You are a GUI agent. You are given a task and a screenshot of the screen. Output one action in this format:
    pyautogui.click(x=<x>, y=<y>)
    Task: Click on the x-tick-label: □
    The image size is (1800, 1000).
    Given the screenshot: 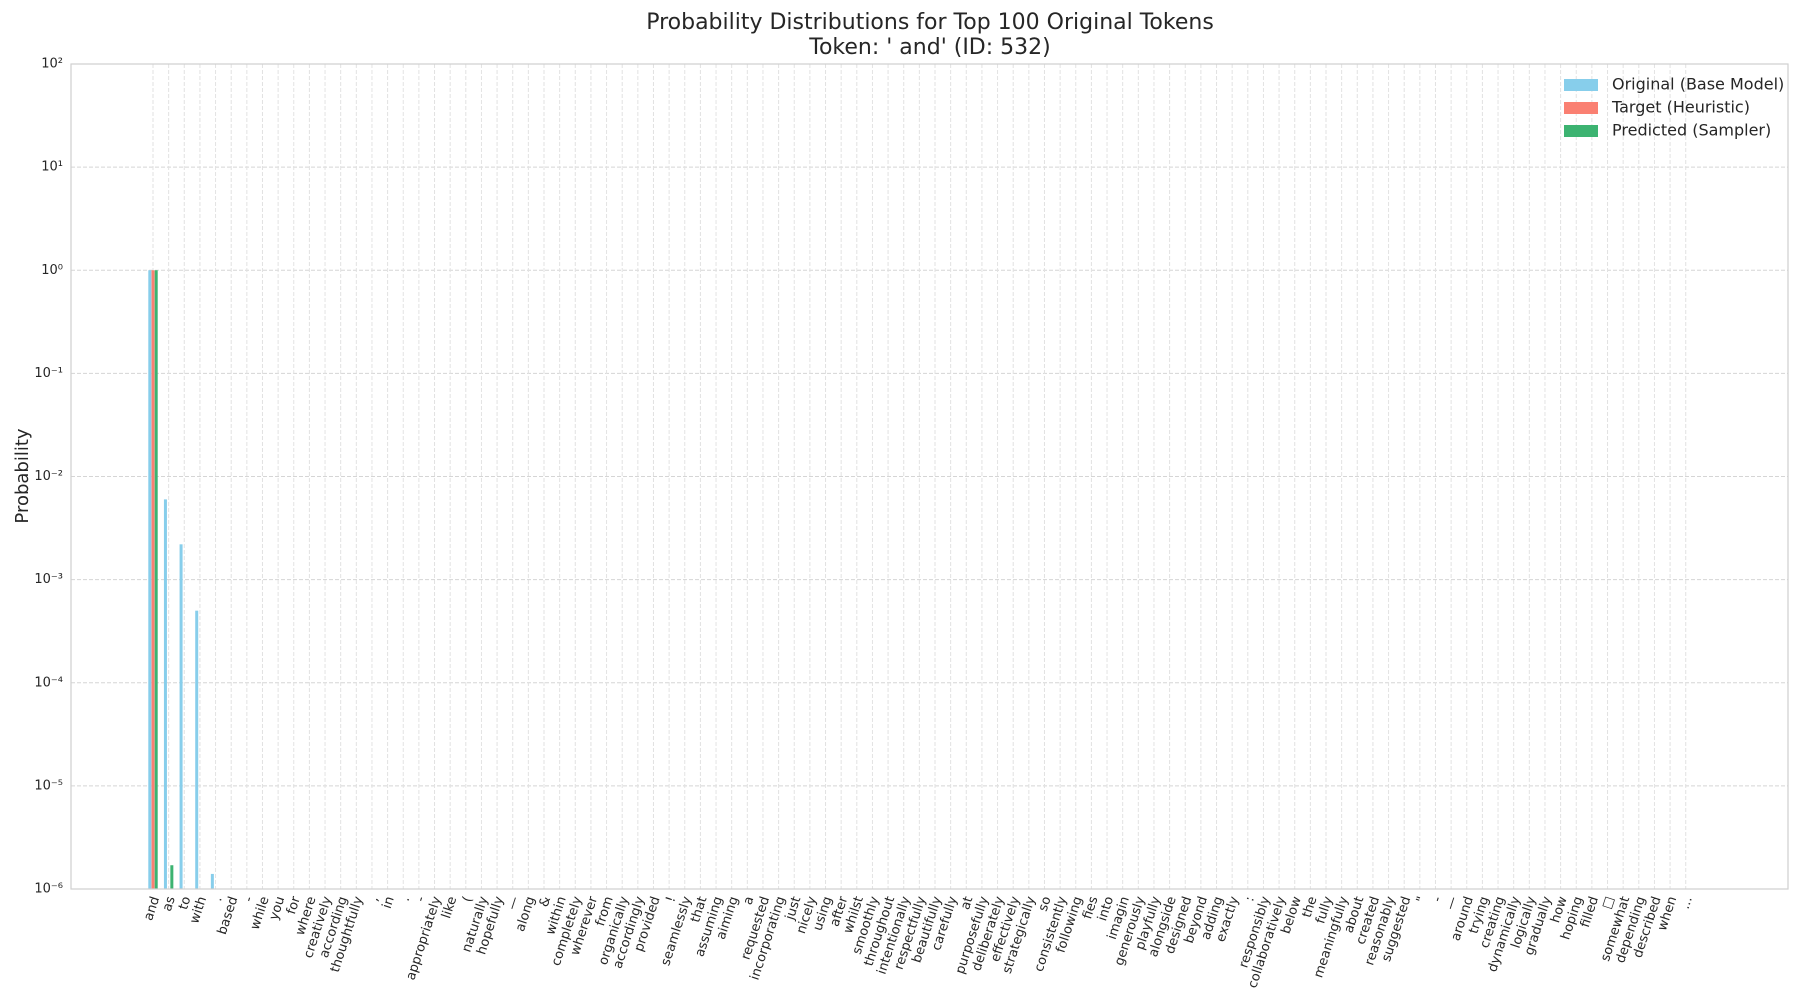 What is the action you would take?
    pyautogui.click(x=1609, y=903)
    